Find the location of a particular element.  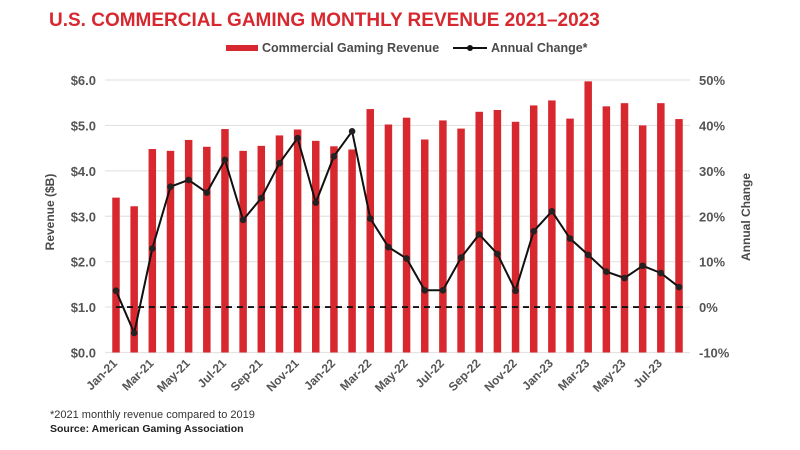

x-tick-label: May-22 is located at coordinates (391, 375).